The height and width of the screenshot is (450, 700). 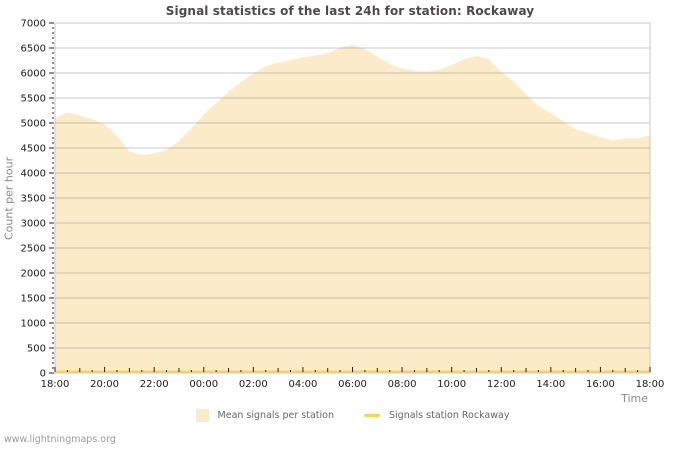 I want to click on y-tick-label: 6500, so click(x=33, y=49).